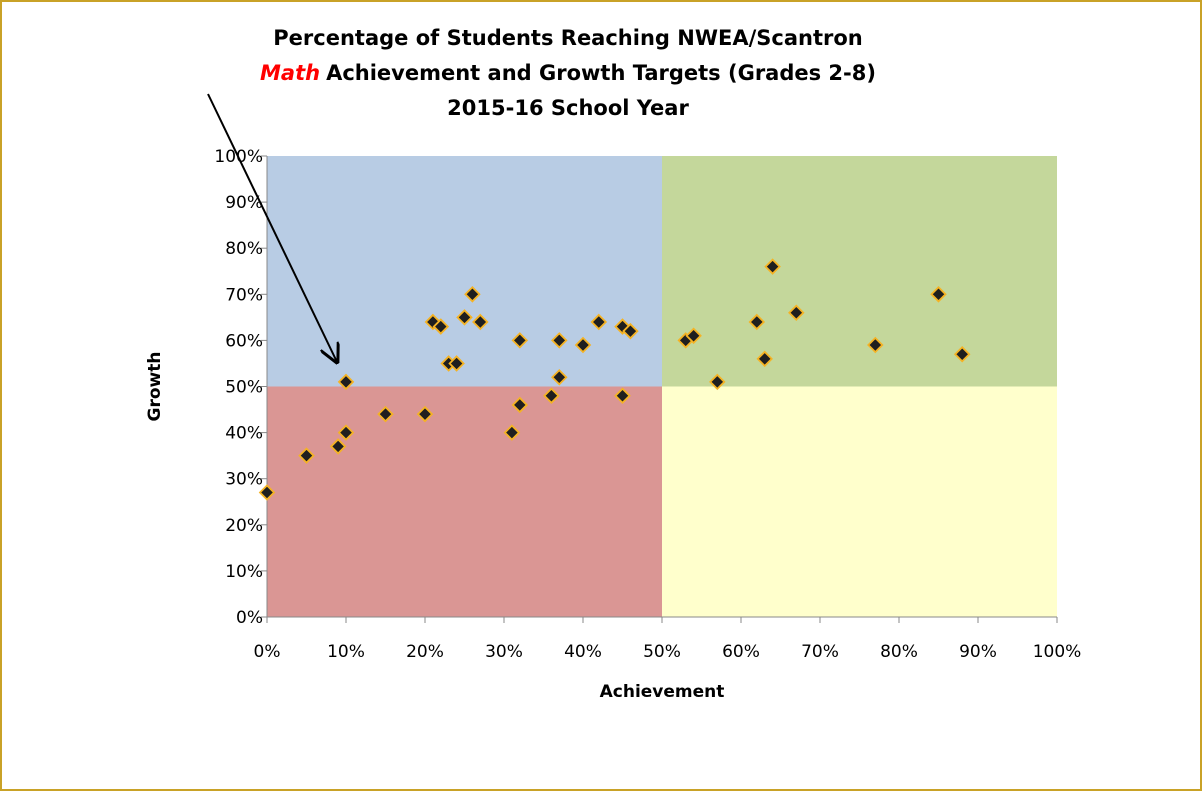 This screenshot has width=1202, height=795. Describe the element at coordinates (244, 295) in the screenshot. I see `y-tick-label: 70%` at that location.